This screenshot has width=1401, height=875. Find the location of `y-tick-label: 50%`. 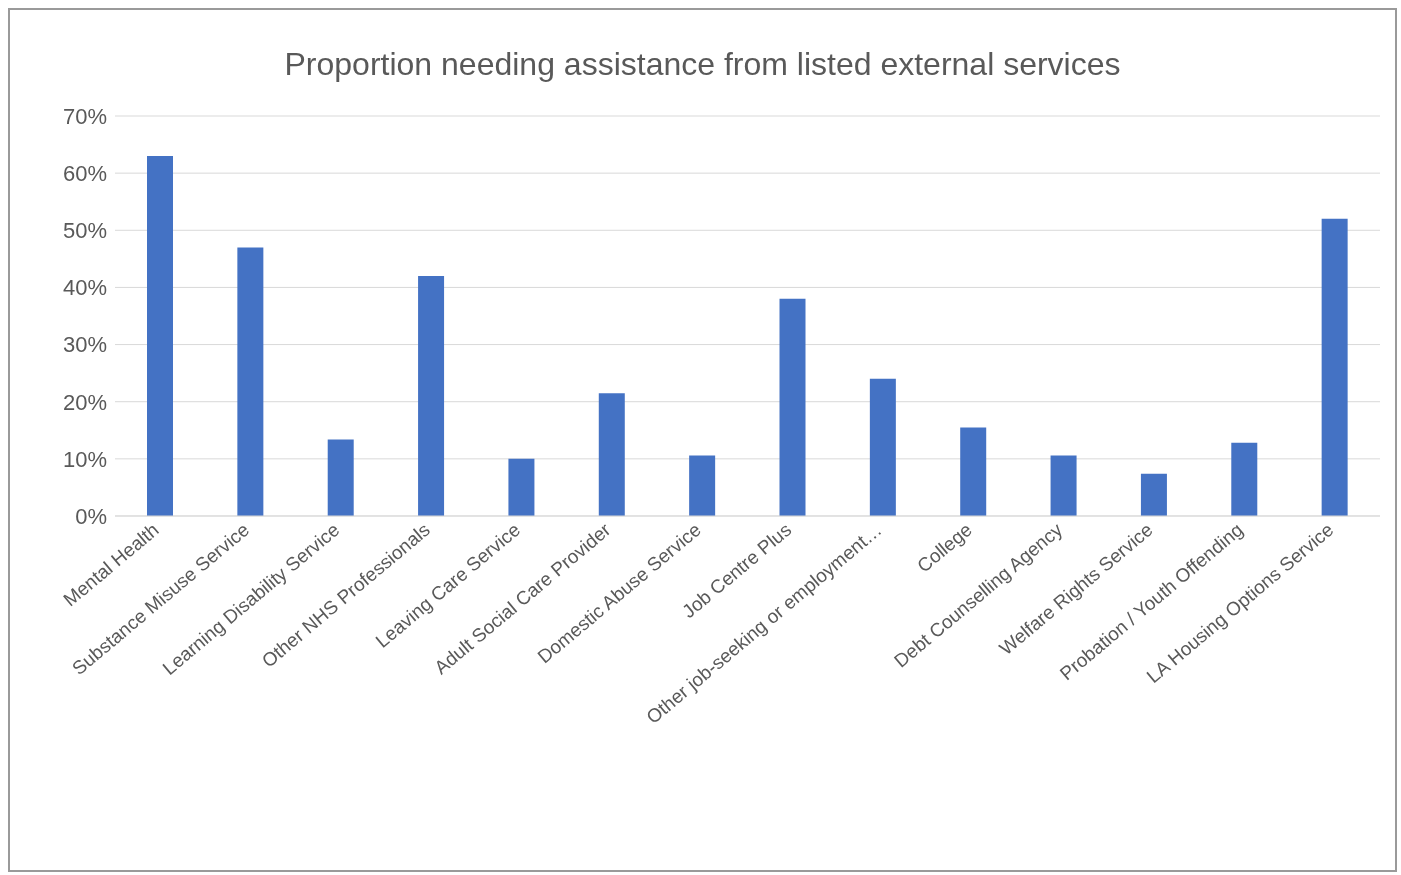

y-tick-label: 50% is located at coordinates (84, 231).